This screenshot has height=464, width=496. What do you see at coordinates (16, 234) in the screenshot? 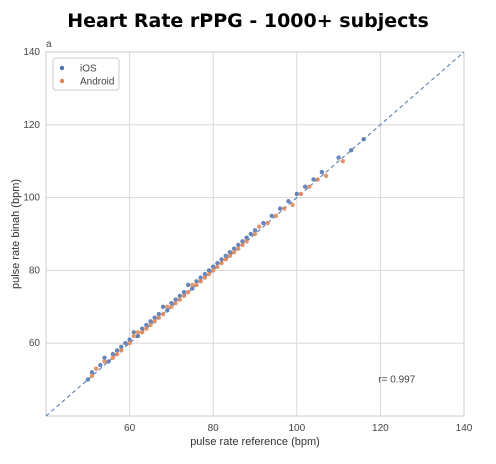
I see `y-axis-label: pulse rate binah (bpm)` at bounding box center [16, 234].